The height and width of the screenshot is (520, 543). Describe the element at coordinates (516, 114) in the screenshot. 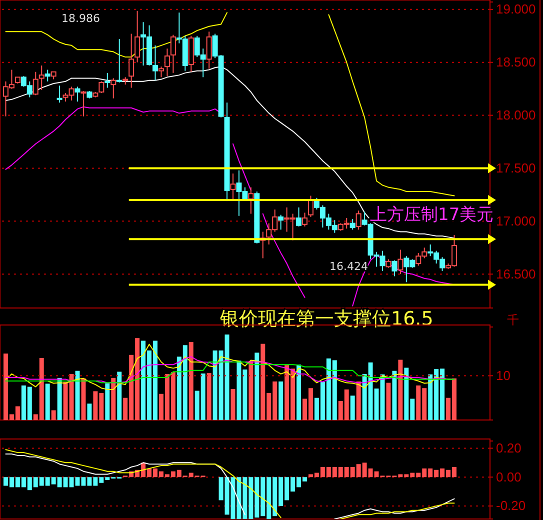

I see `y-tick-label: 18.000` at that location.